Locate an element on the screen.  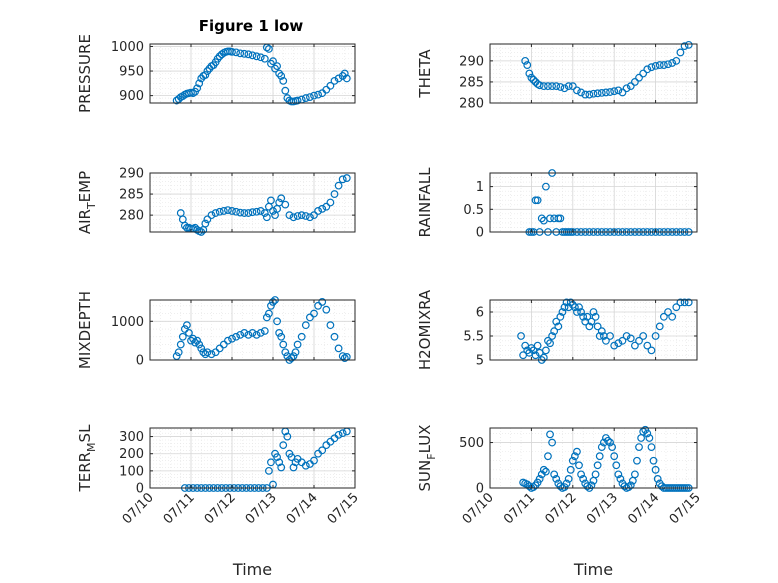
x-tick-label: 07/12 is located at coordinates (220, 508).